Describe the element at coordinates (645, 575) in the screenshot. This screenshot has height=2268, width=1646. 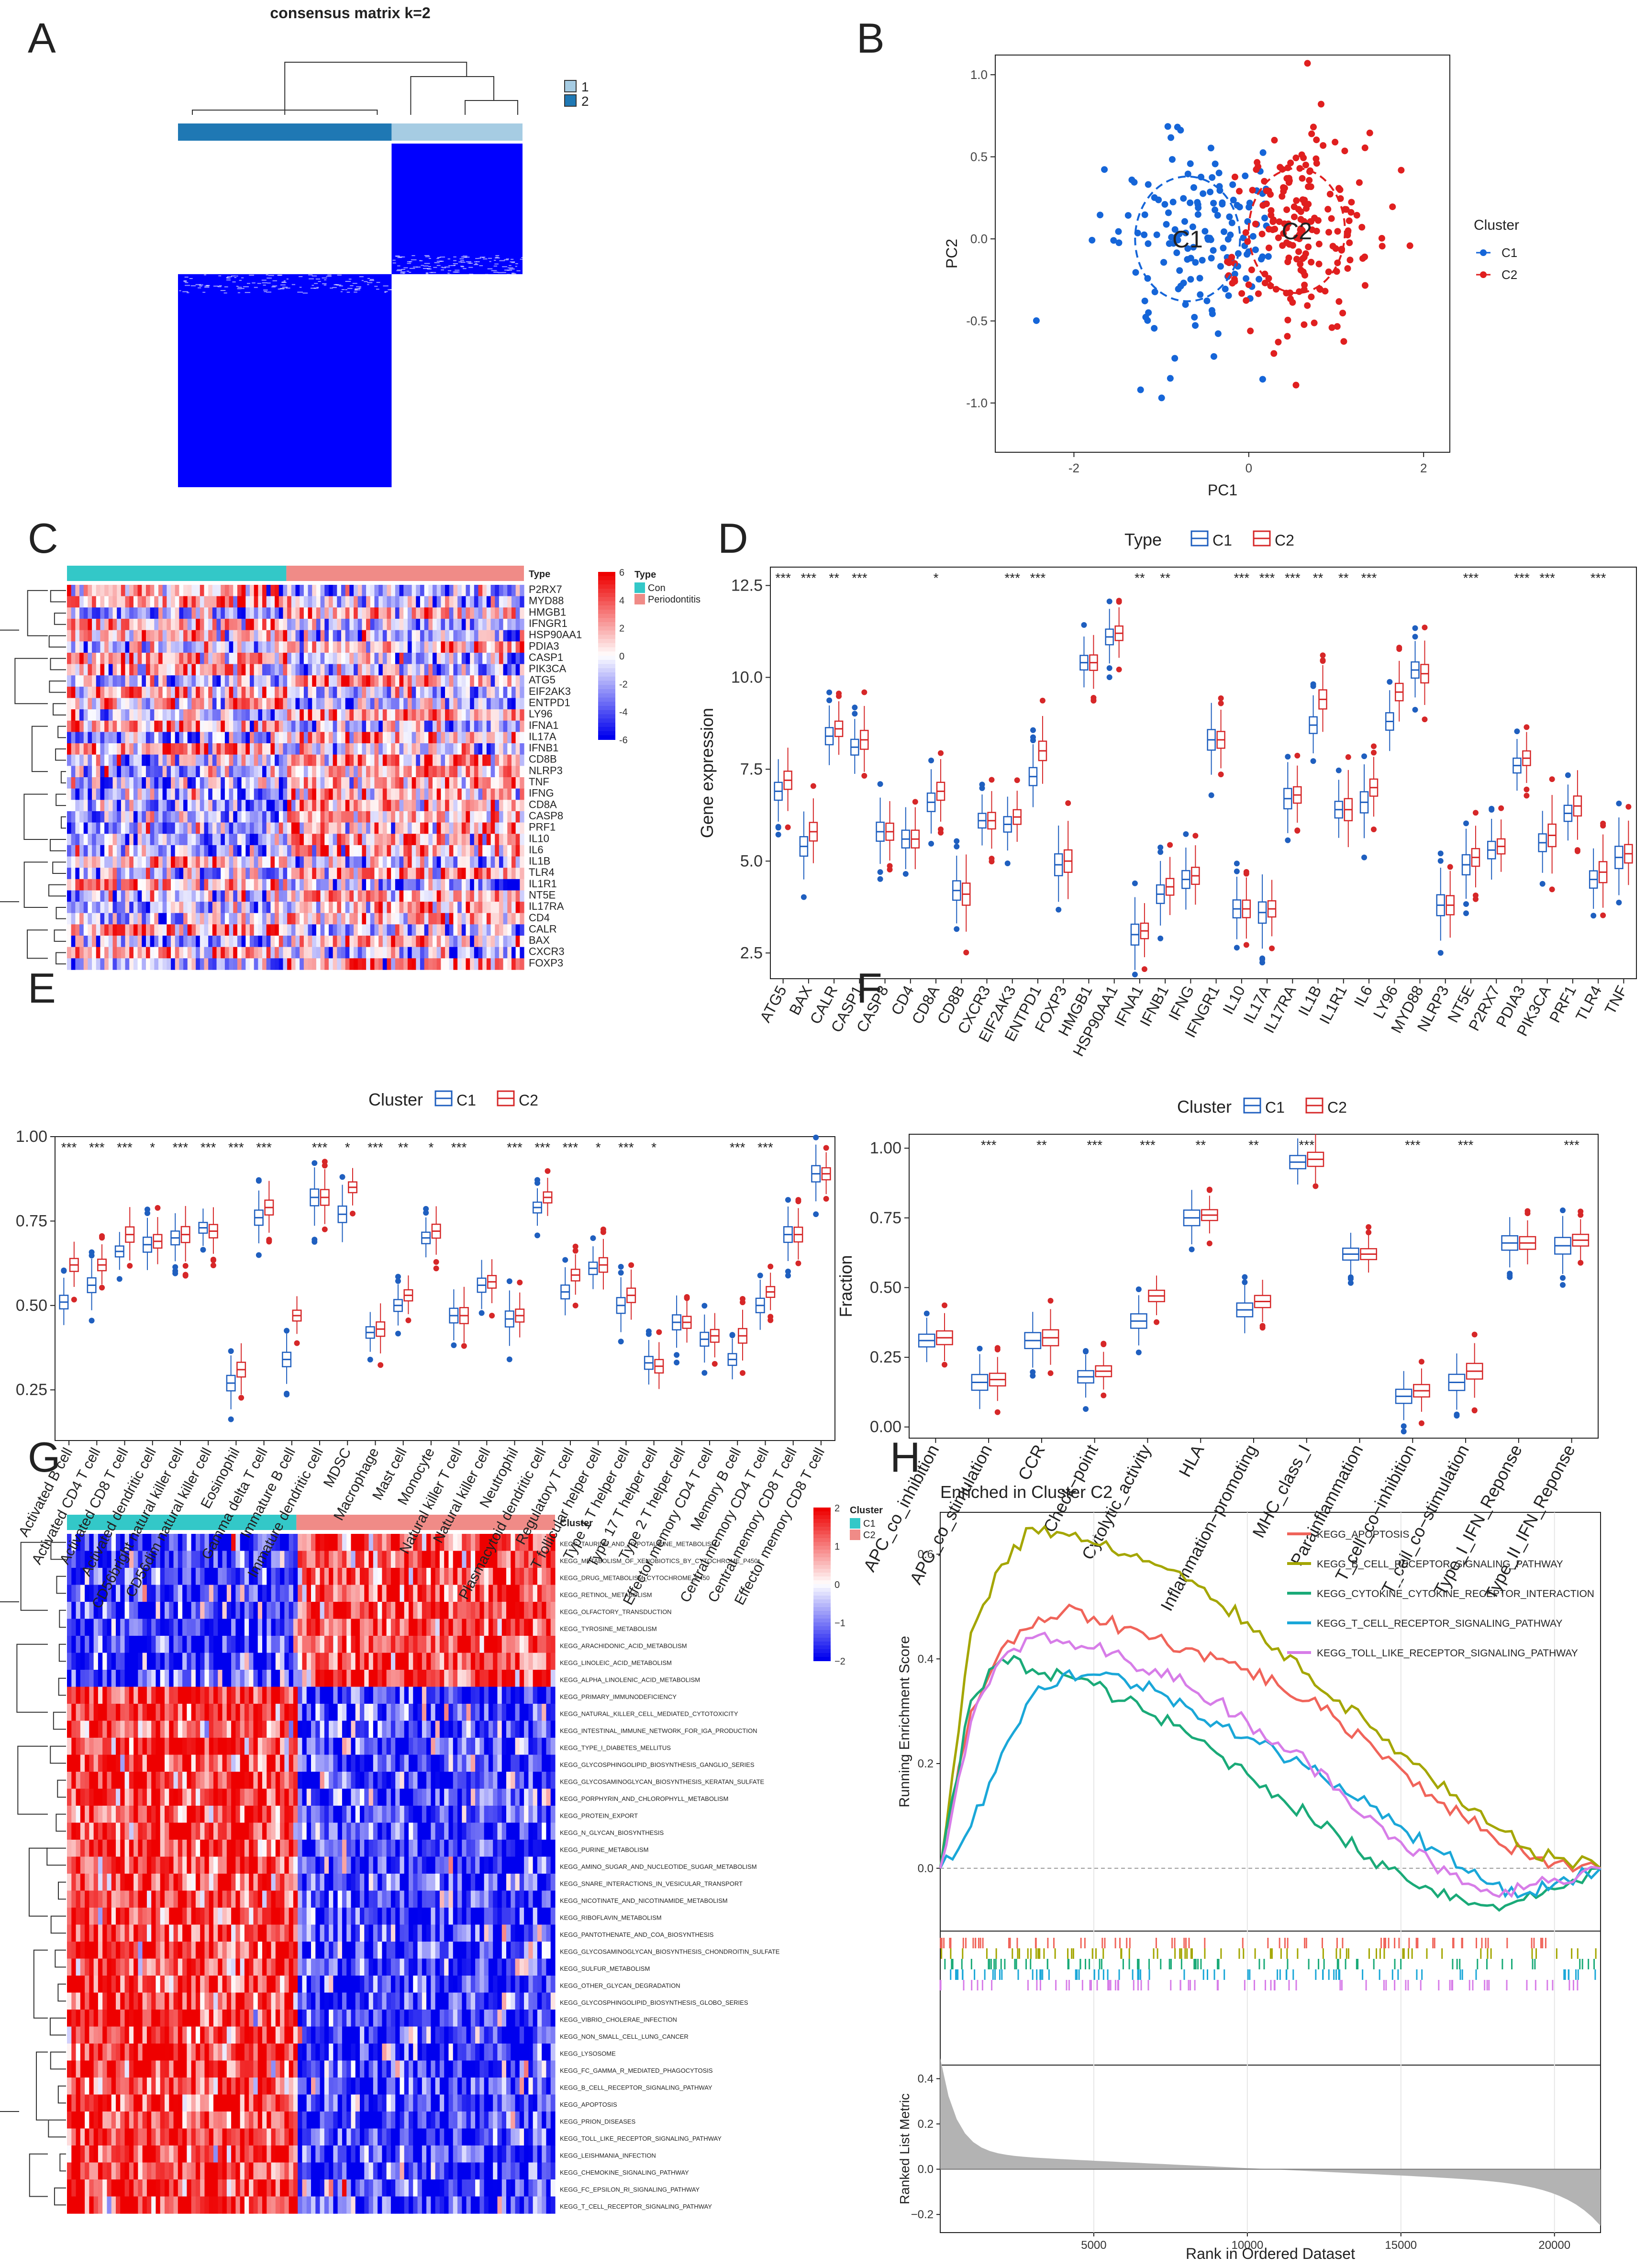
I see `group-legend-title: Type` at that location.